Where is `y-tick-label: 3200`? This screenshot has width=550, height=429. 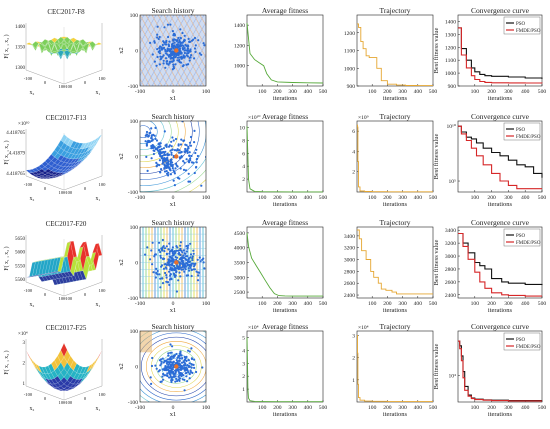
y-tick-label: 3200 is located at coordinates (450, 244).